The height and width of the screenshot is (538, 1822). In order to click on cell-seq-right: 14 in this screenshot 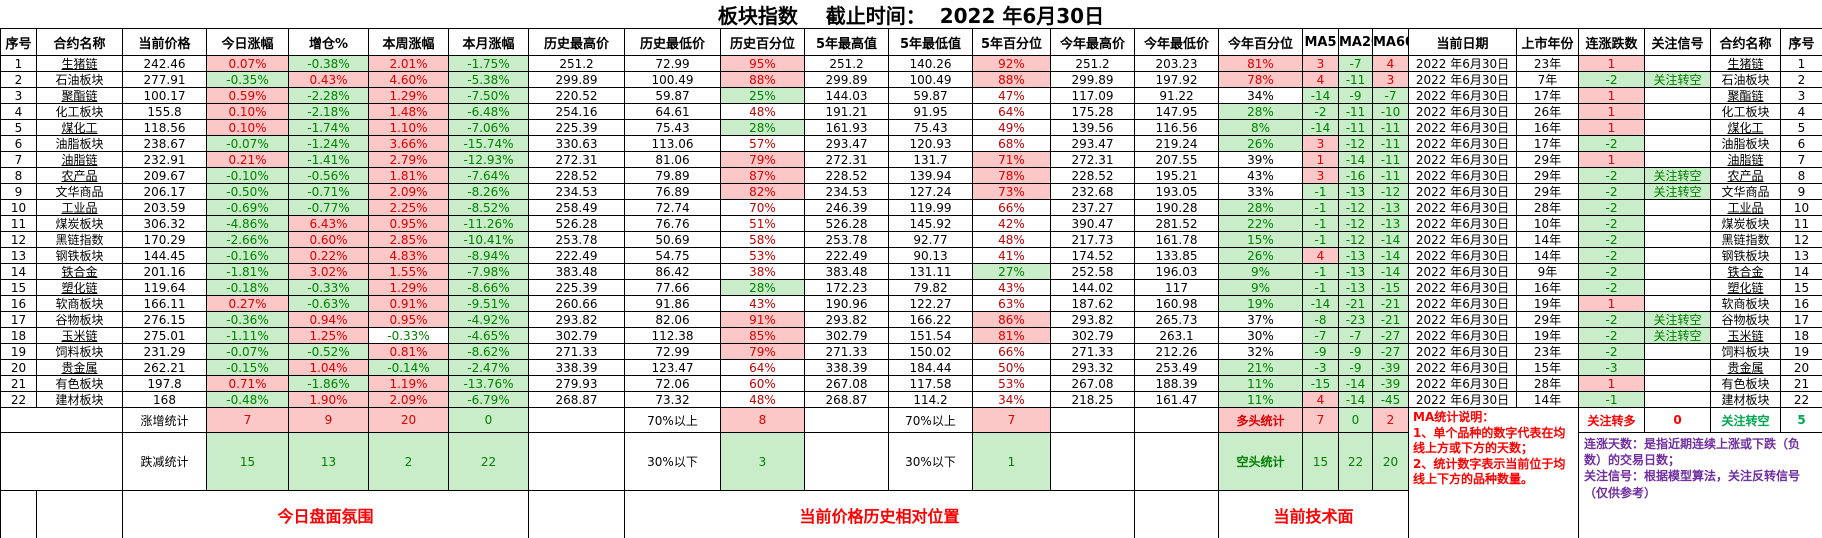, I will do `click(1801, 271)`.